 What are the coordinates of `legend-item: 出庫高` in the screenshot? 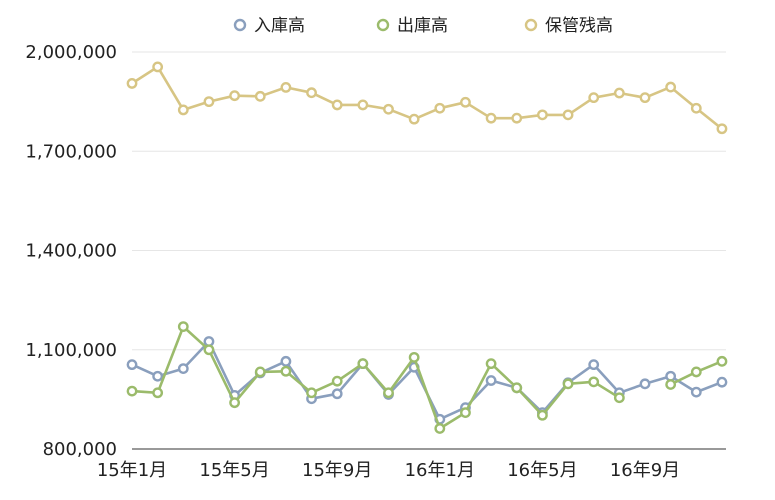 It's located at (412, 26).